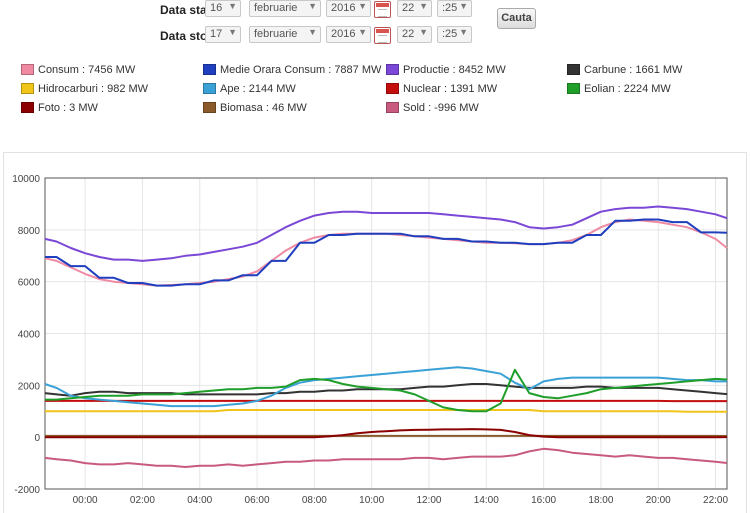 The width and height of the screenshot is (750, 513). I want to click on x-tick-label: 08:00, so click(314, 500).